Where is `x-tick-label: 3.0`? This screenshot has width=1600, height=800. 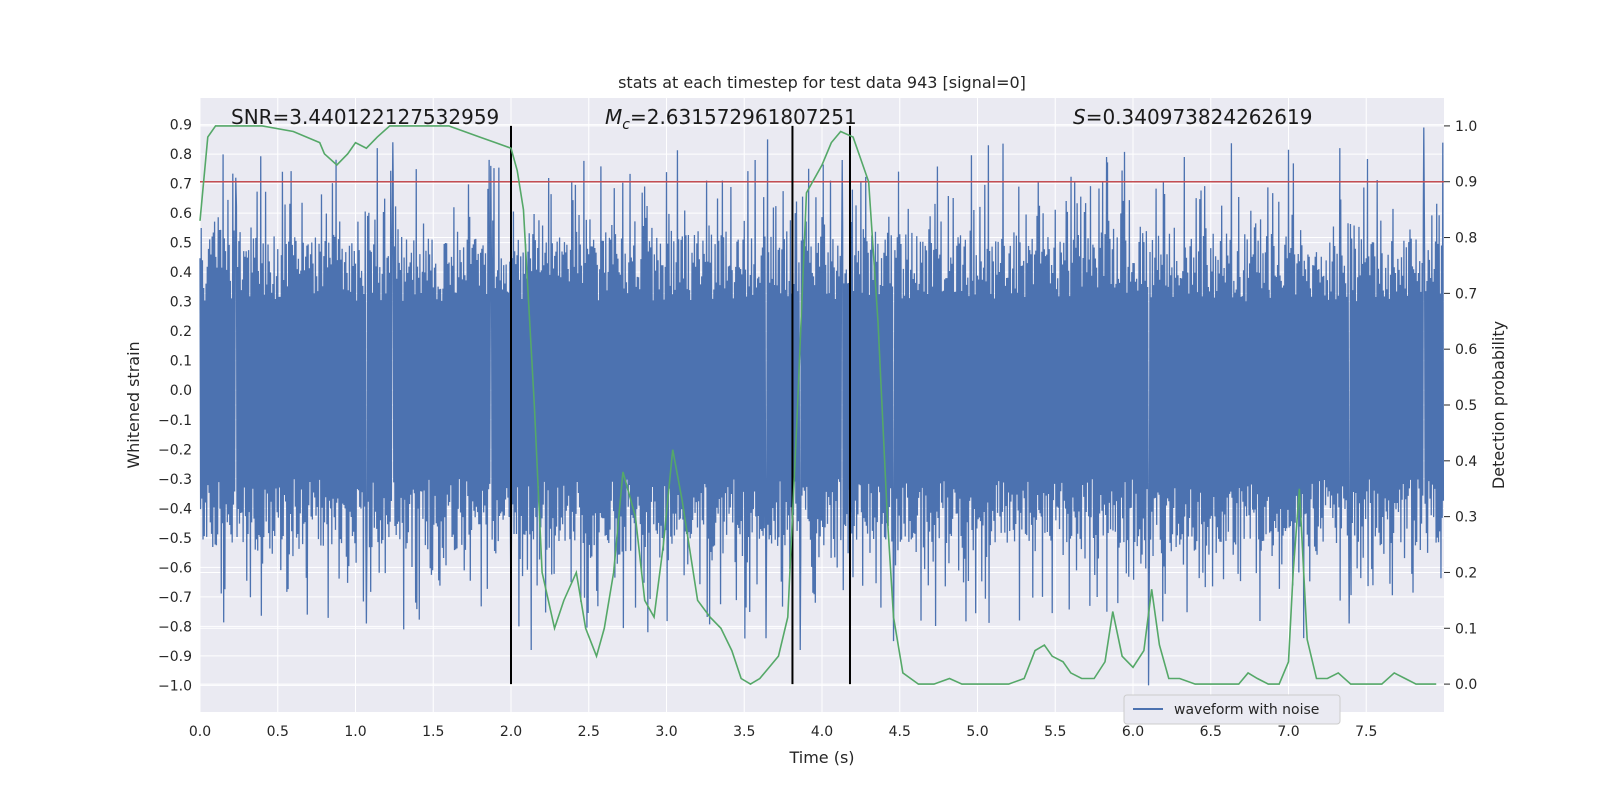 x-tick-label: 3.0 is located at coordinates (666, 732).